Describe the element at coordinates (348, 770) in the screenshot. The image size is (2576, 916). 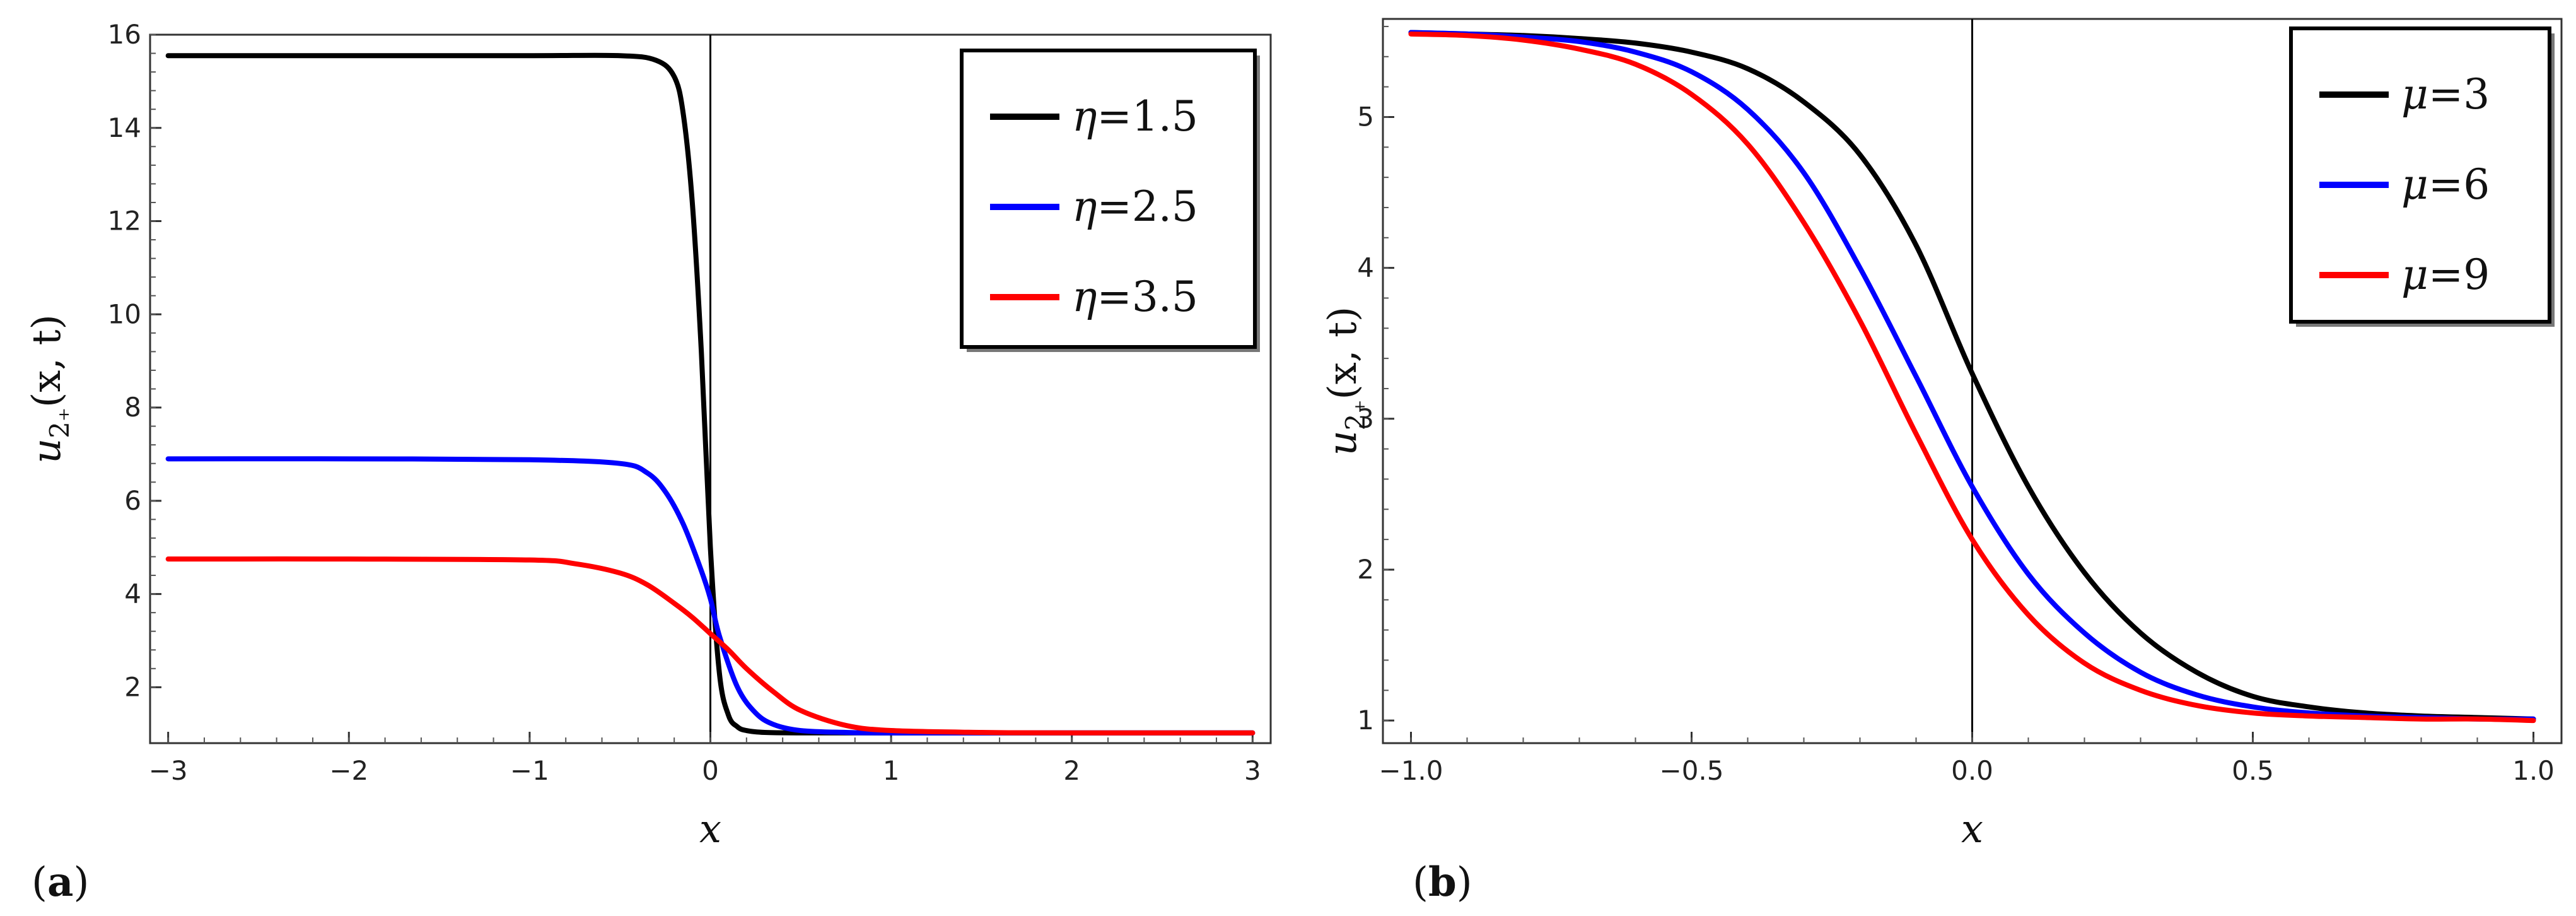
I see `x-tick-label: −2` at that location.